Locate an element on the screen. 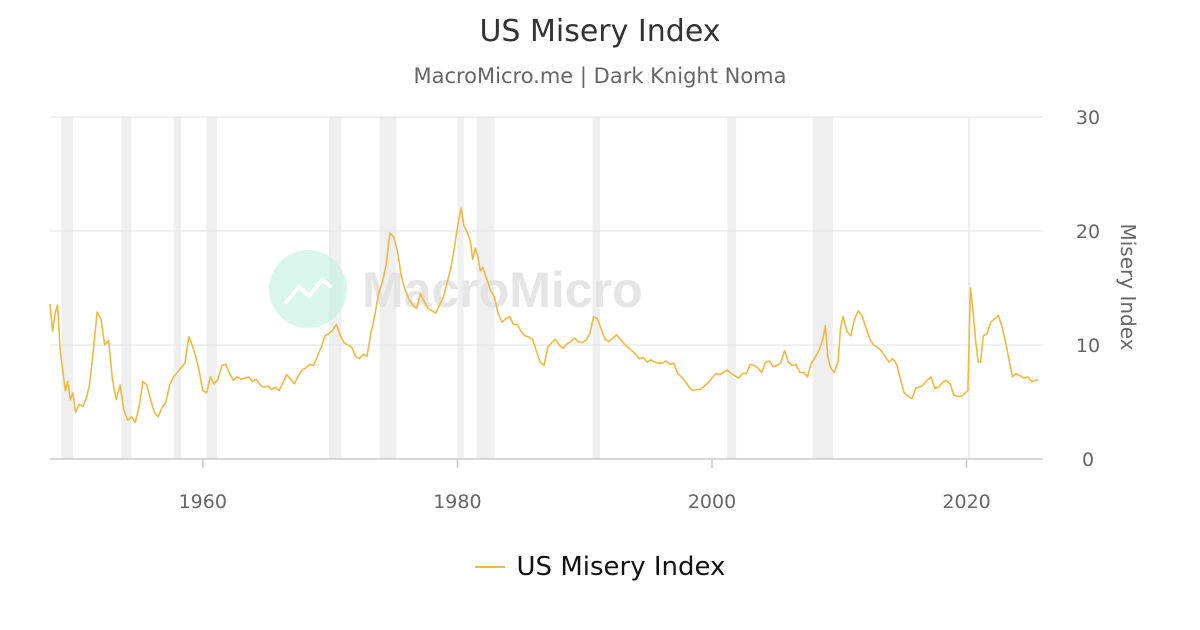 The height and width of the screenshot is (630, 1200). legend-swatch is located at coordinates (489, 567).